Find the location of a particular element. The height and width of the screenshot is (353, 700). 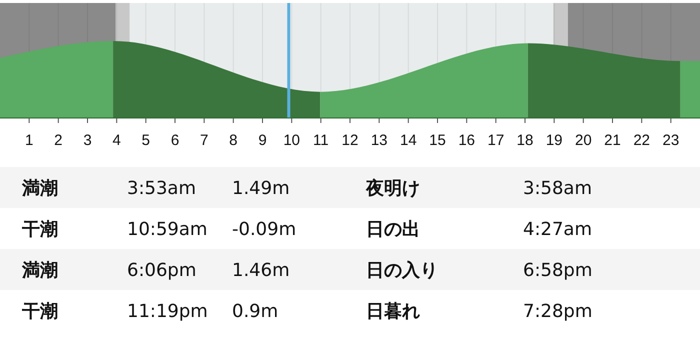

text: -0.09m is located at coordinates (264, 229).